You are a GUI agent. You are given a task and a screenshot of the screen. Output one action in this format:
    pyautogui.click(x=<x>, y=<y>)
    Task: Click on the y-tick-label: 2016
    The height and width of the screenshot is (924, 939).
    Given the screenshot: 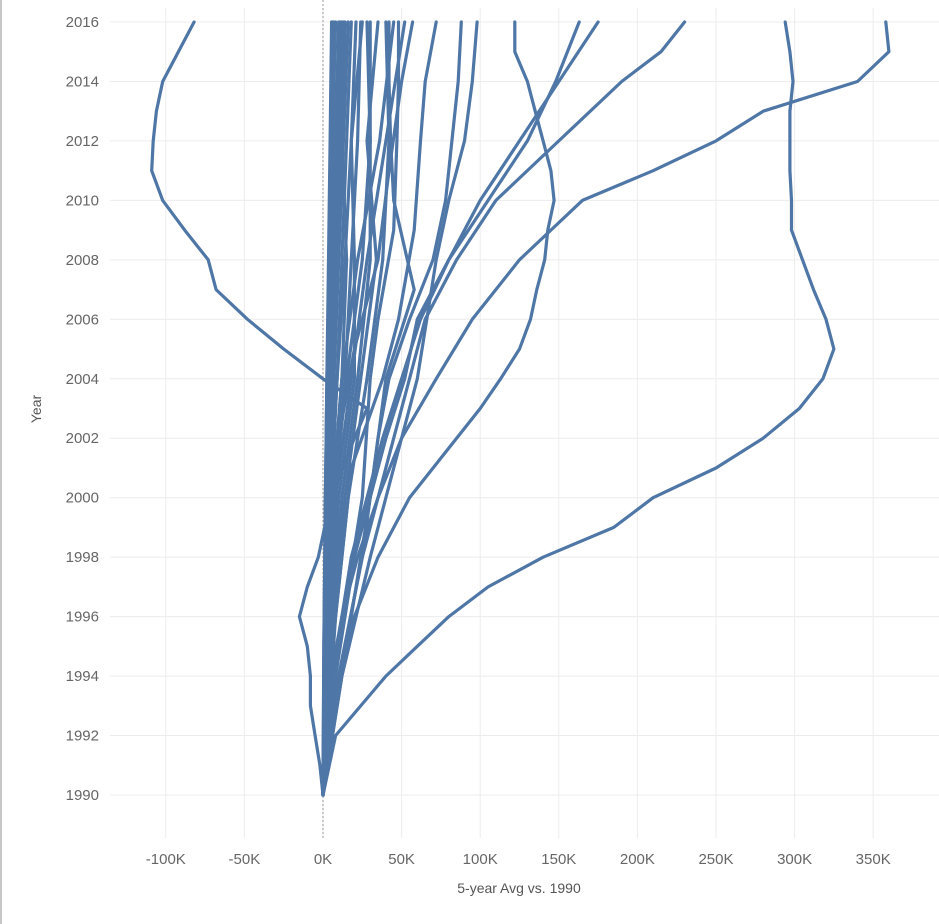 What is the action you would take?
    pyautogui.click(x=82, y=22)
    